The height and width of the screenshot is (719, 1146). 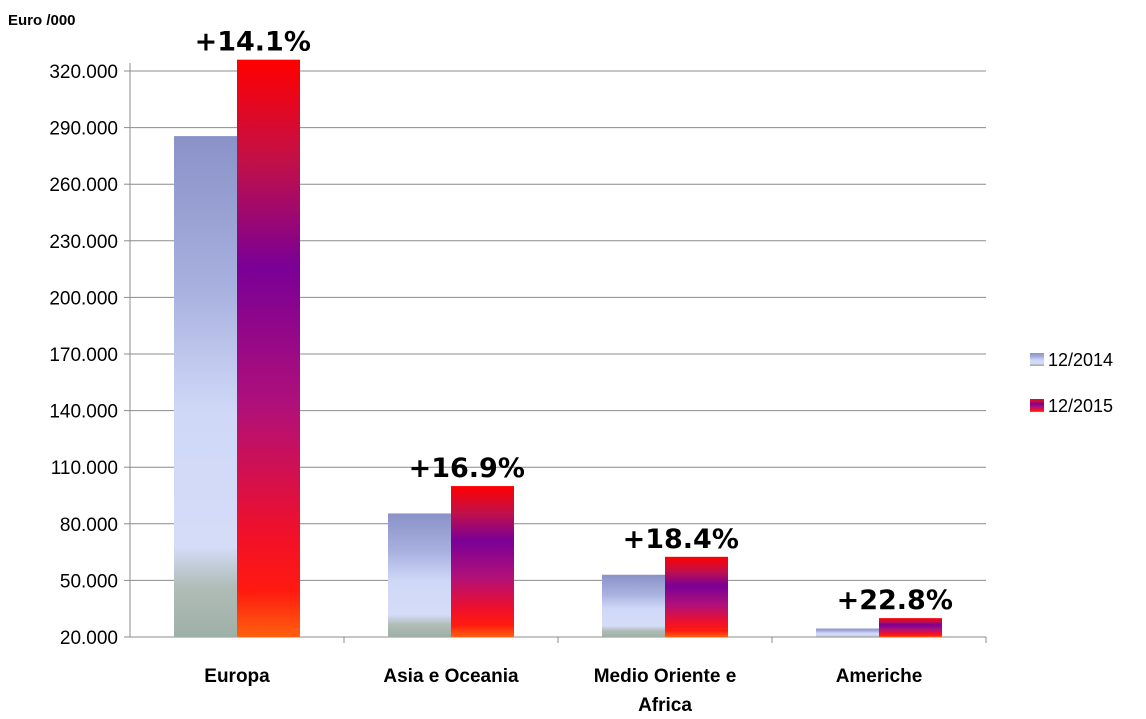 I want to click on y-tick-label: 320.000, so click(x=83, y=72).